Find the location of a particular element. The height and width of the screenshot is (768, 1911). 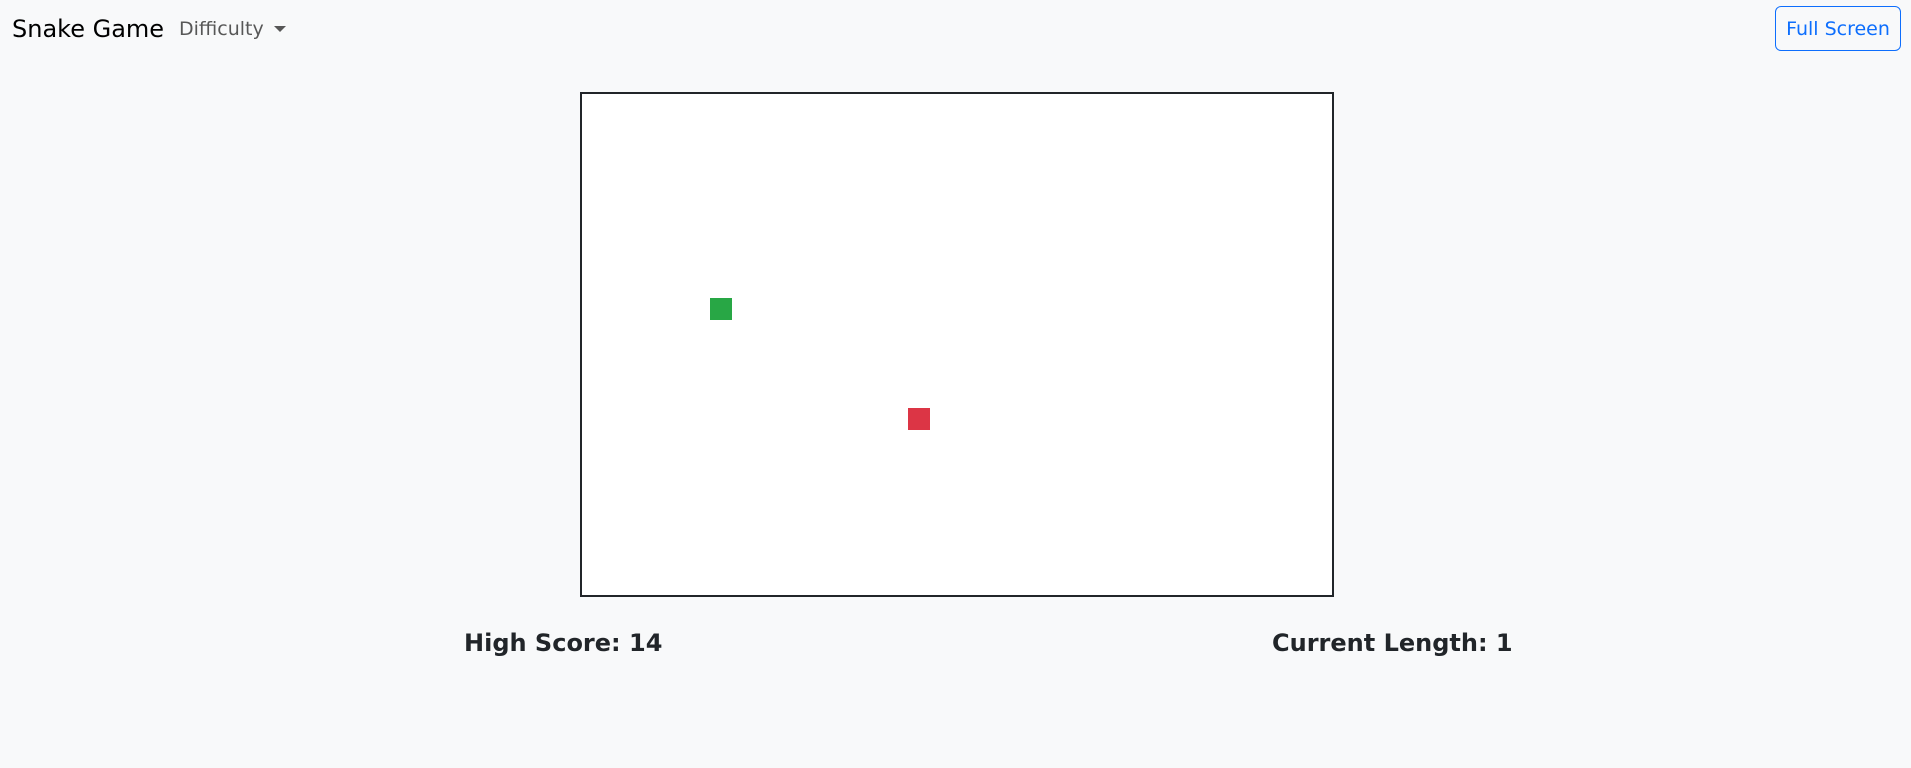

high-score: High Score: 14 is located at coordinates (563, 643).